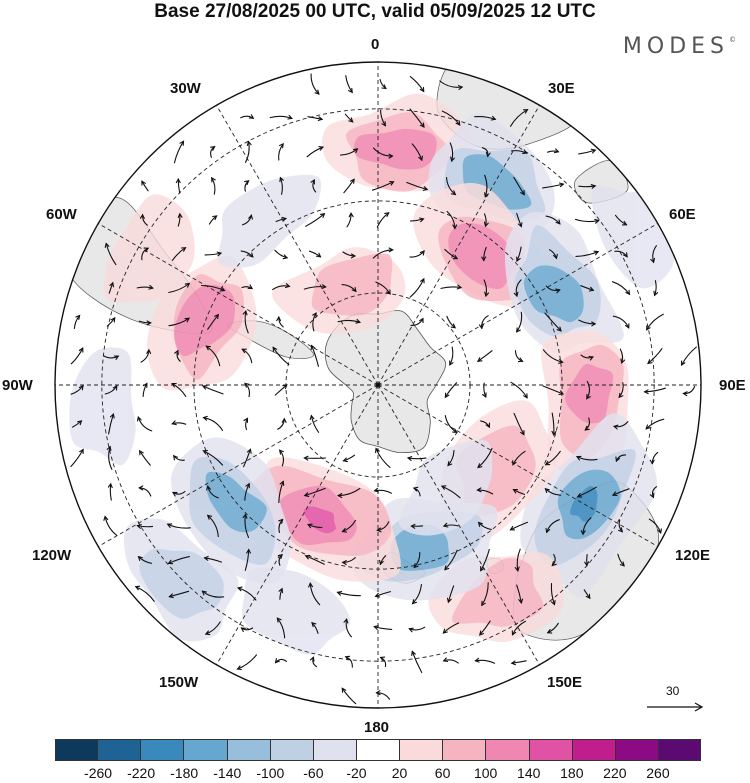 This screenshot has width=750, height=783. I want to click on lon-label-30e: 30E, so click(561, 88).